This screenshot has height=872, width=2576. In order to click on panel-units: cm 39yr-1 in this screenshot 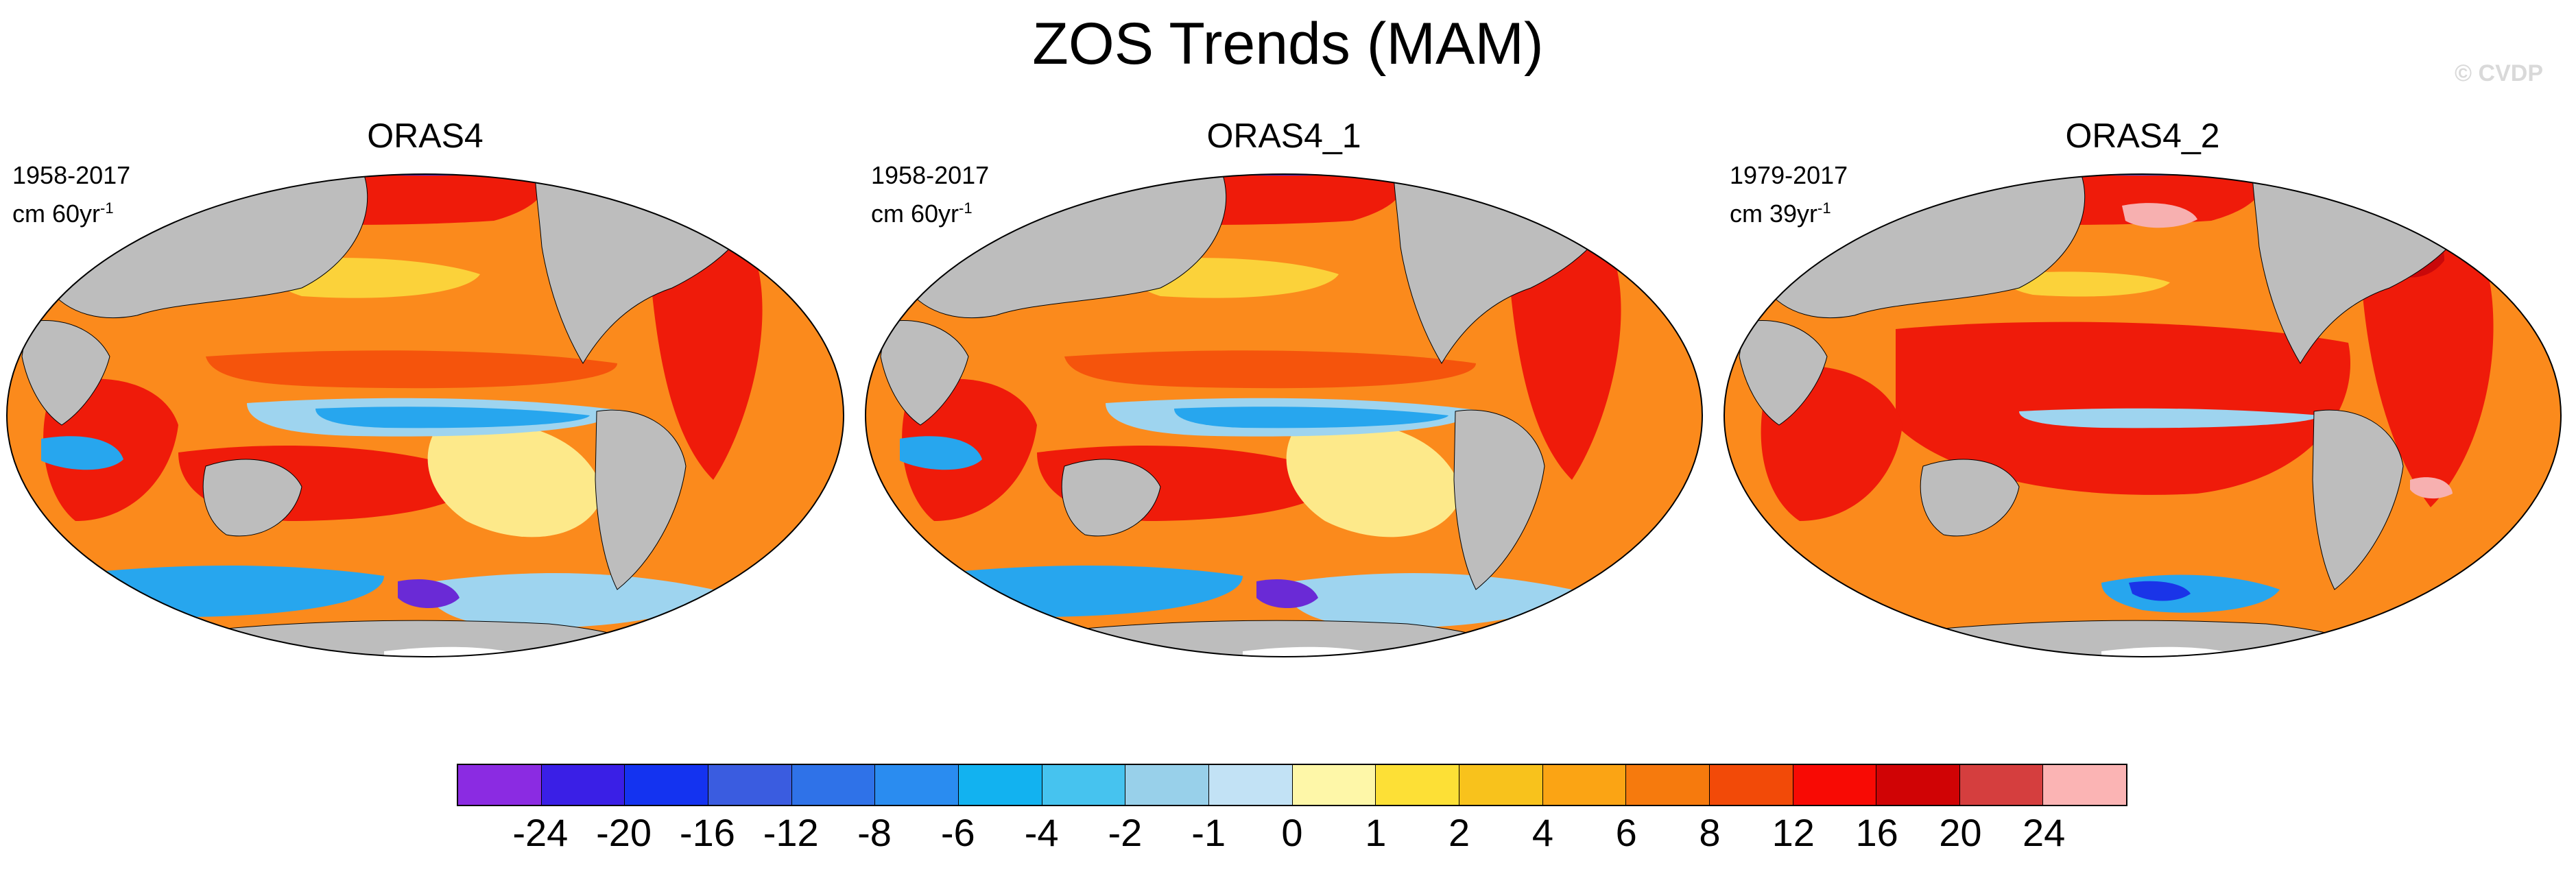, I will do `click(1789, 211)`.